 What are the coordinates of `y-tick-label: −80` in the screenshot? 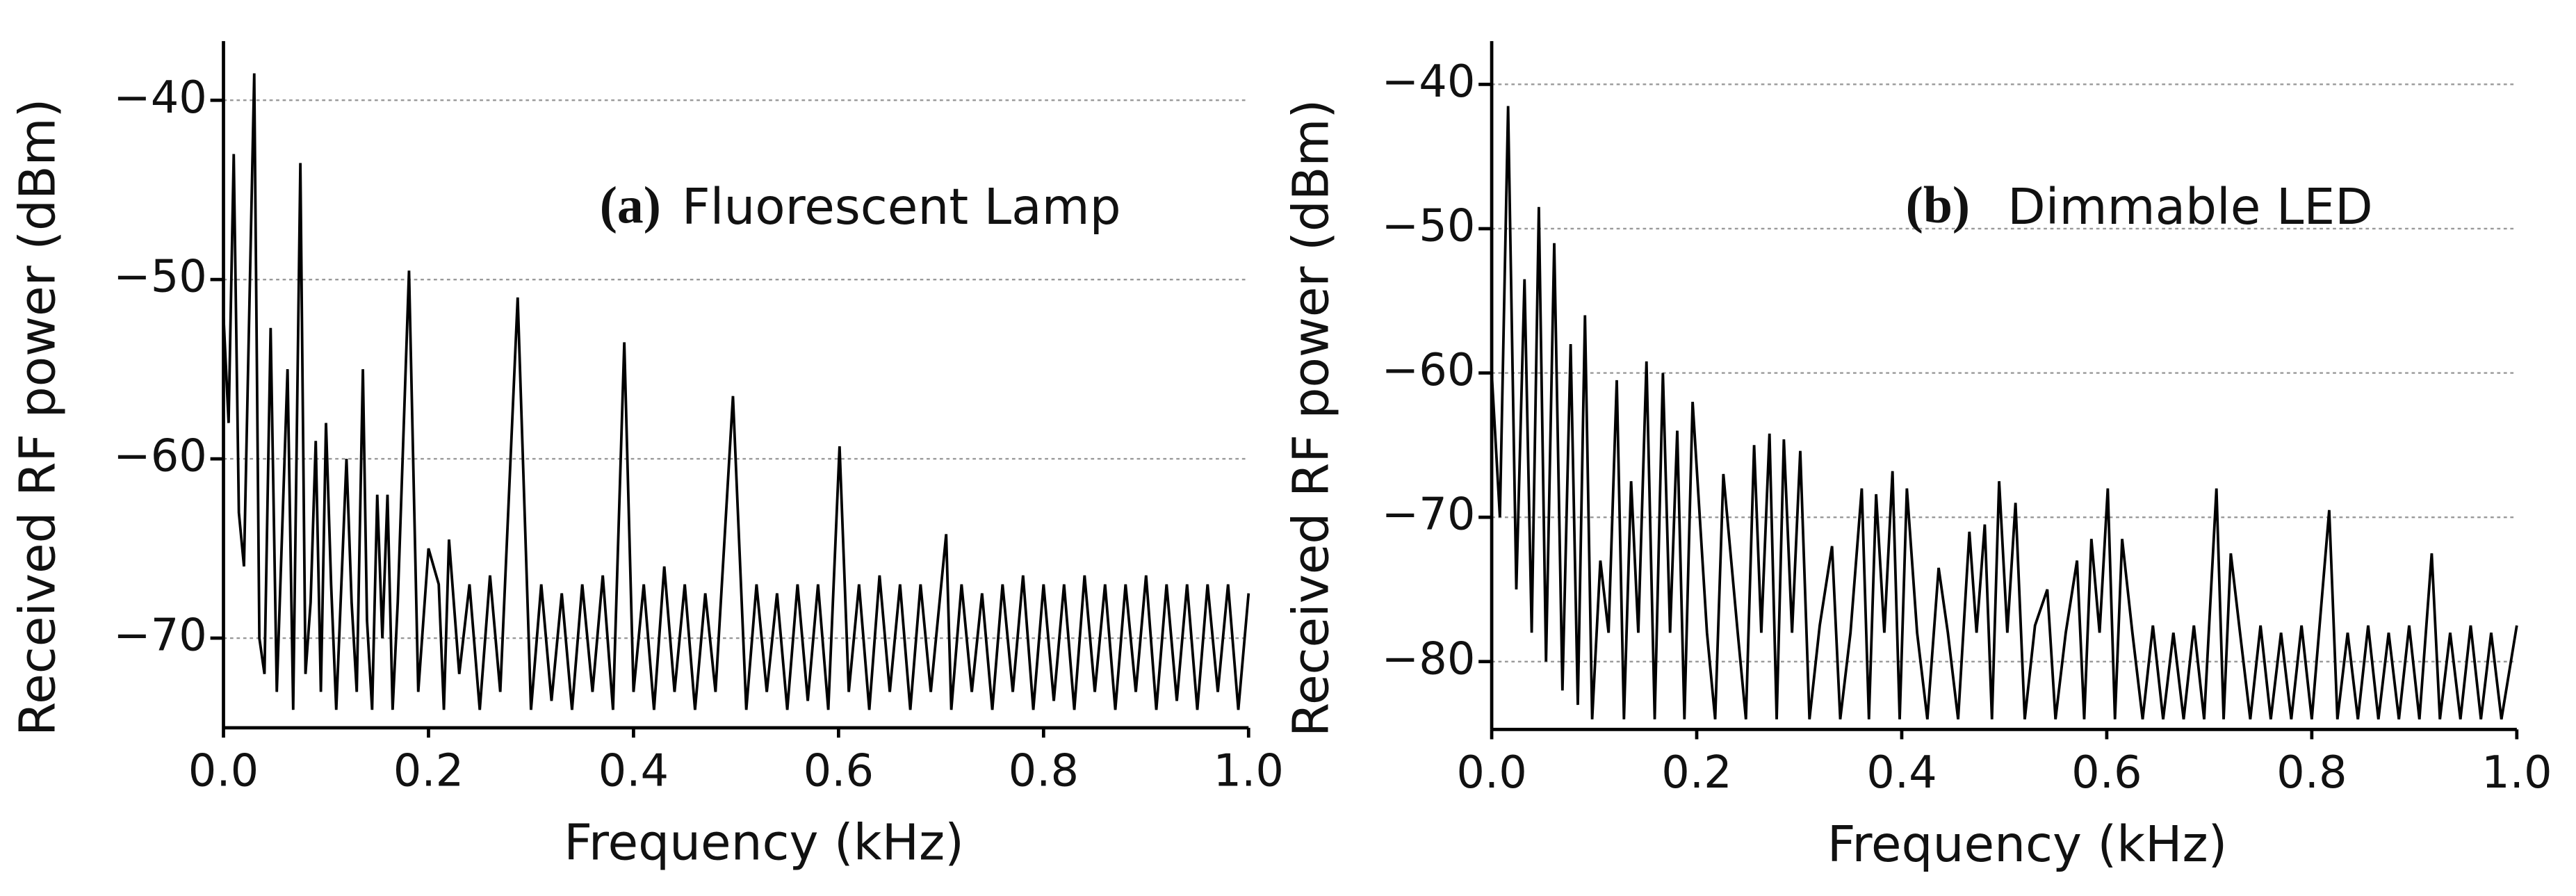 It's located at (1429, 659).